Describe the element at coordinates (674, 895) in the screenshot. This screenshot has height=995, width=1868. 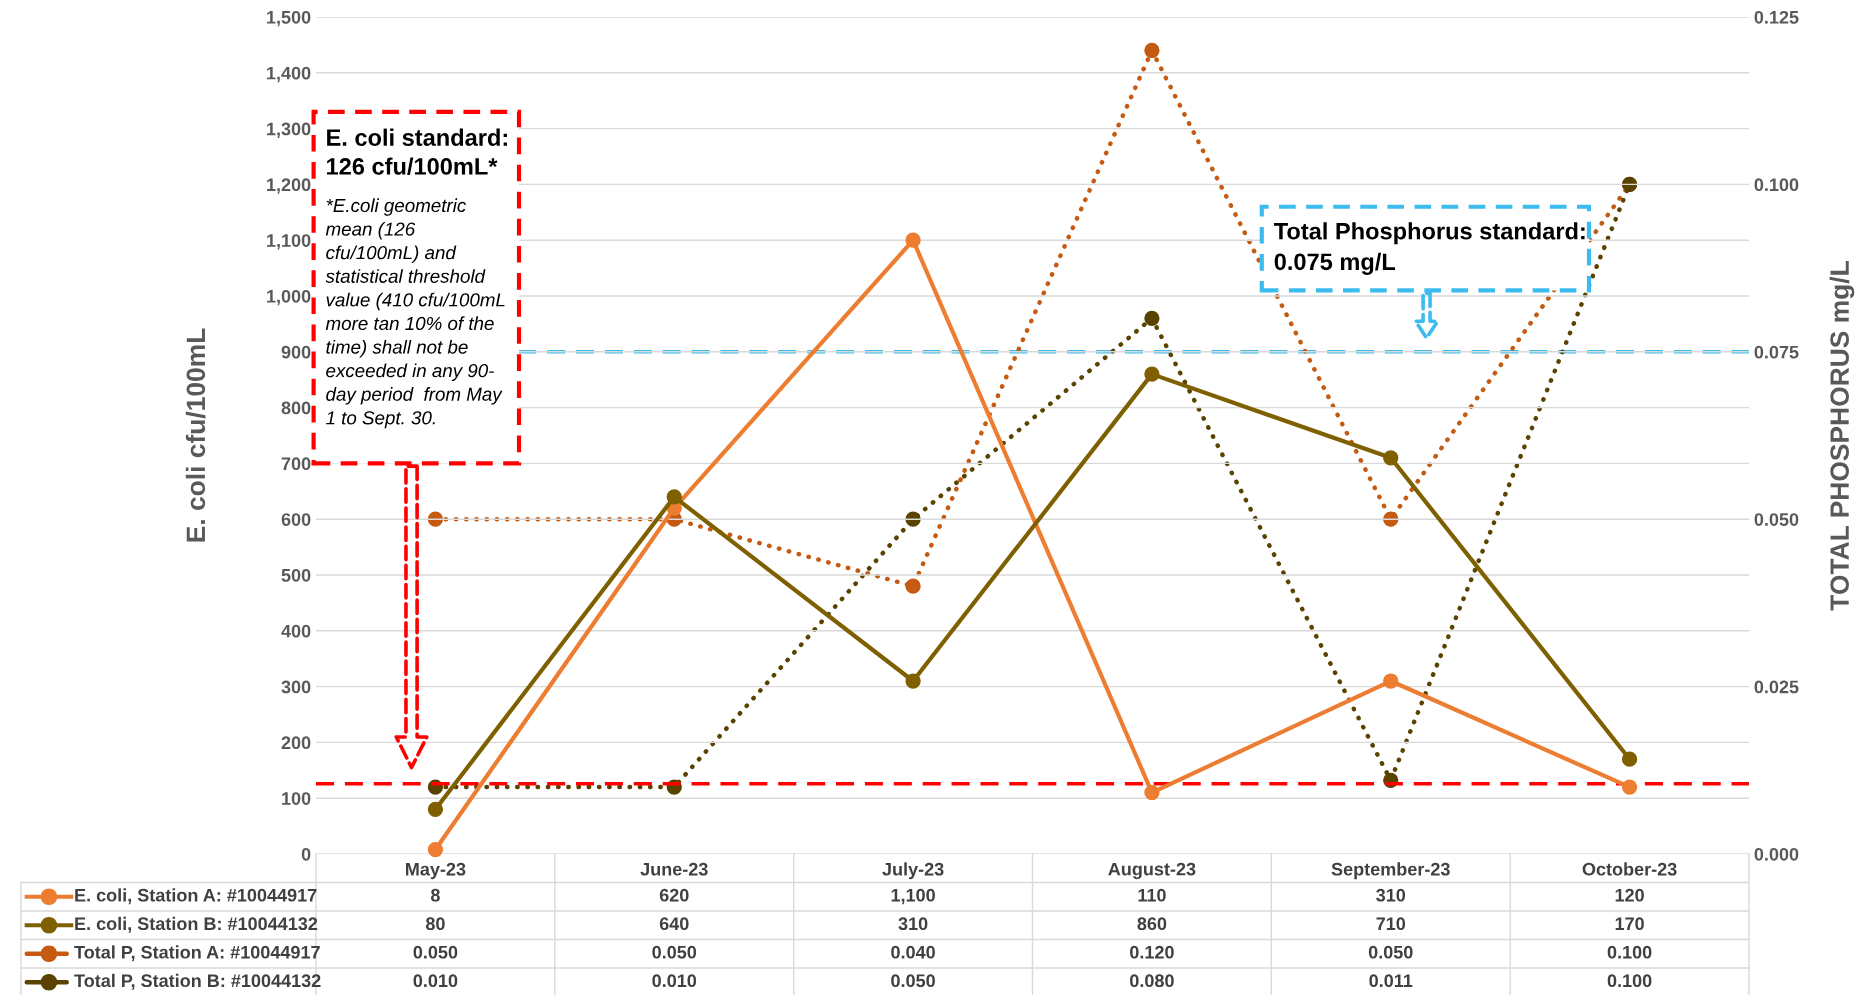
I see `data-label: 620` at that location.